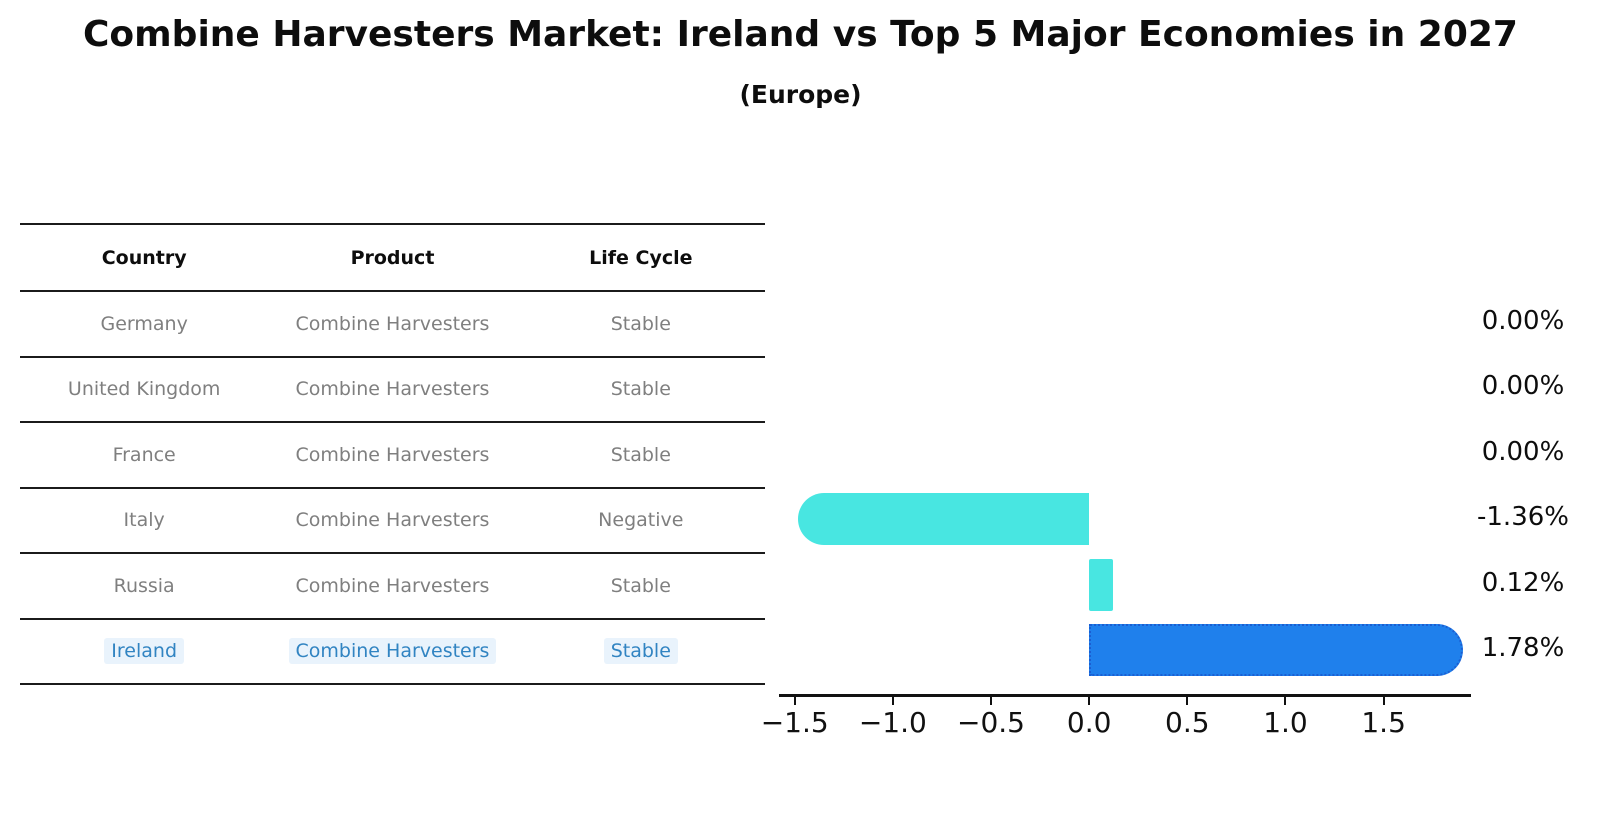 The width and height of the screenshot is (1601, 823). What do you see at coordinates (1276, 650) in the screenshot?
I see `bar-ireland` at bounding box center [1276, 650].